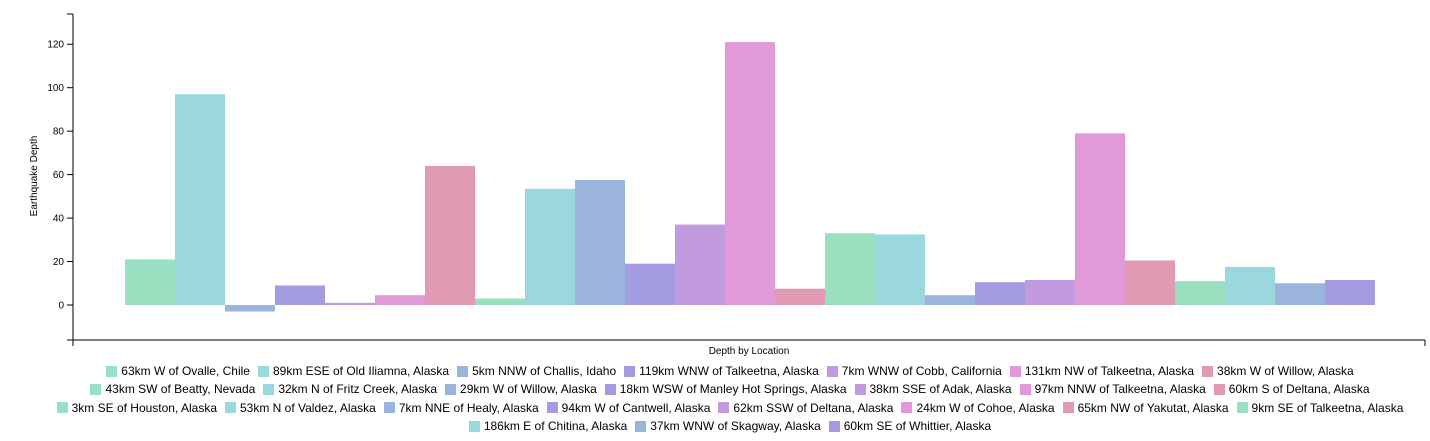 Image resolution: width=1430 pixels, height=441 pixels. I want to click on legend-item: 62km SSW of Deltana, Alaska, so click(805, 408).